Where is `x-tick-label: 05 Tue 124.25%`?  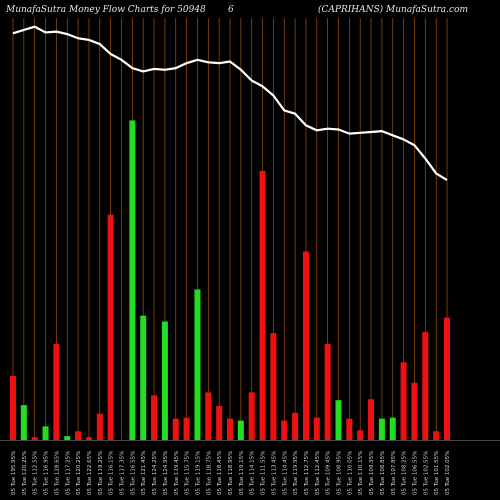
x-tick-label: 05 Tue 124.25% is located at coordinates (155, 473).